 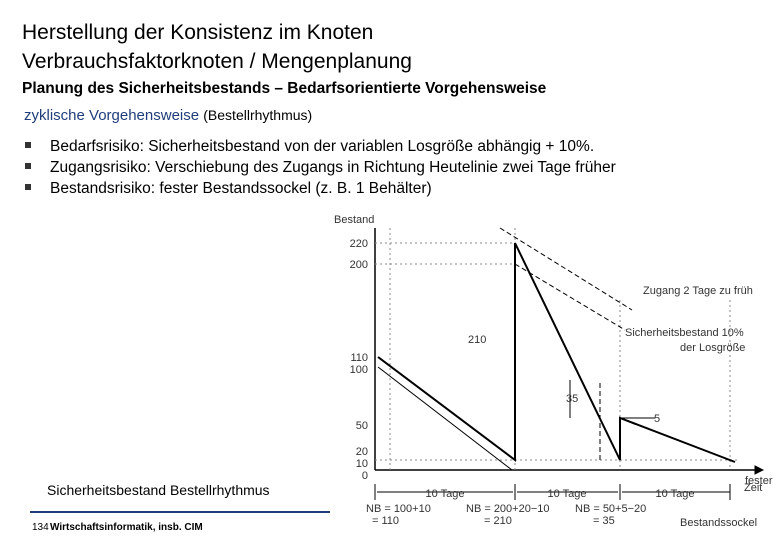 I want to click on annotation: 210, so click(x=477, y=340).